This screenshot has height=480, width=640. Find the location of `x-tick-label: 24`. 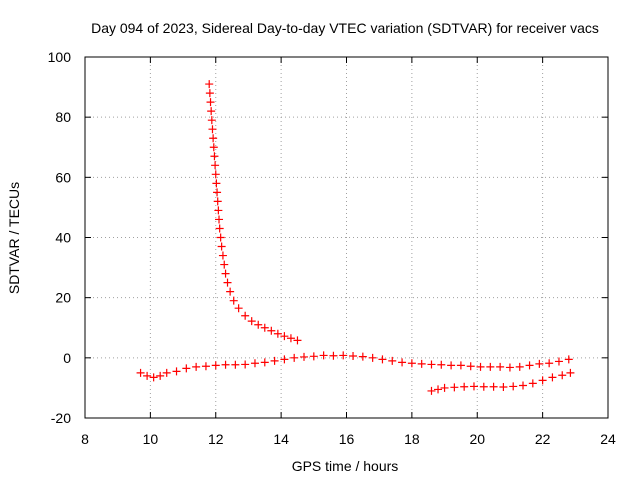

x-tick-label: 24 is located at coordinates (608, 439).